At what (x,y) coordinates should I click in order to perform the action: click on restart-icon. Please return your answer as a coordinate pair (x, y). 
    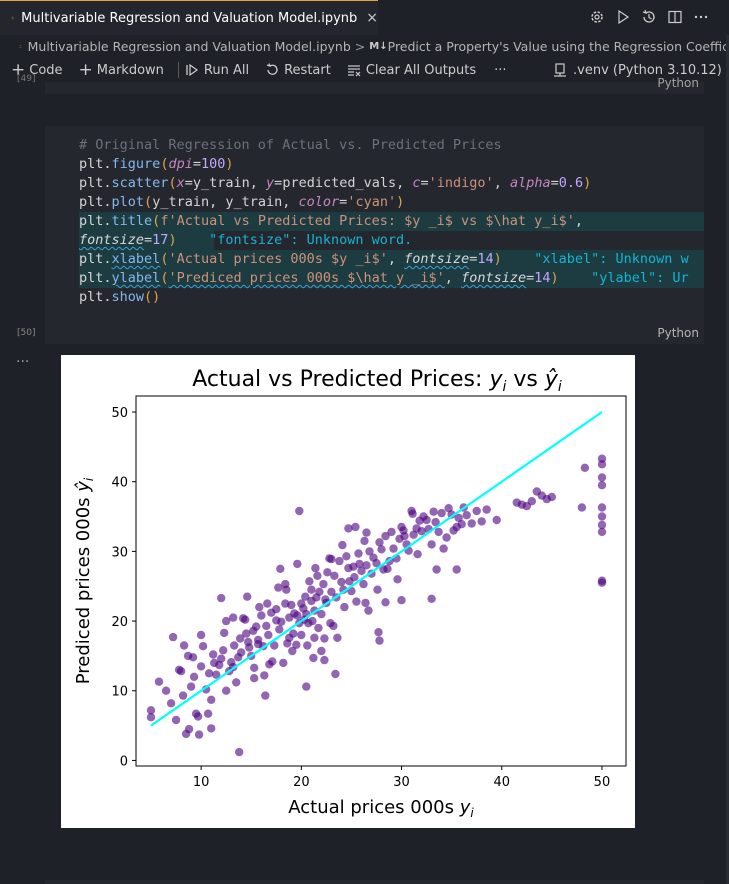
    Looking at the image, I should click on (272, 69).